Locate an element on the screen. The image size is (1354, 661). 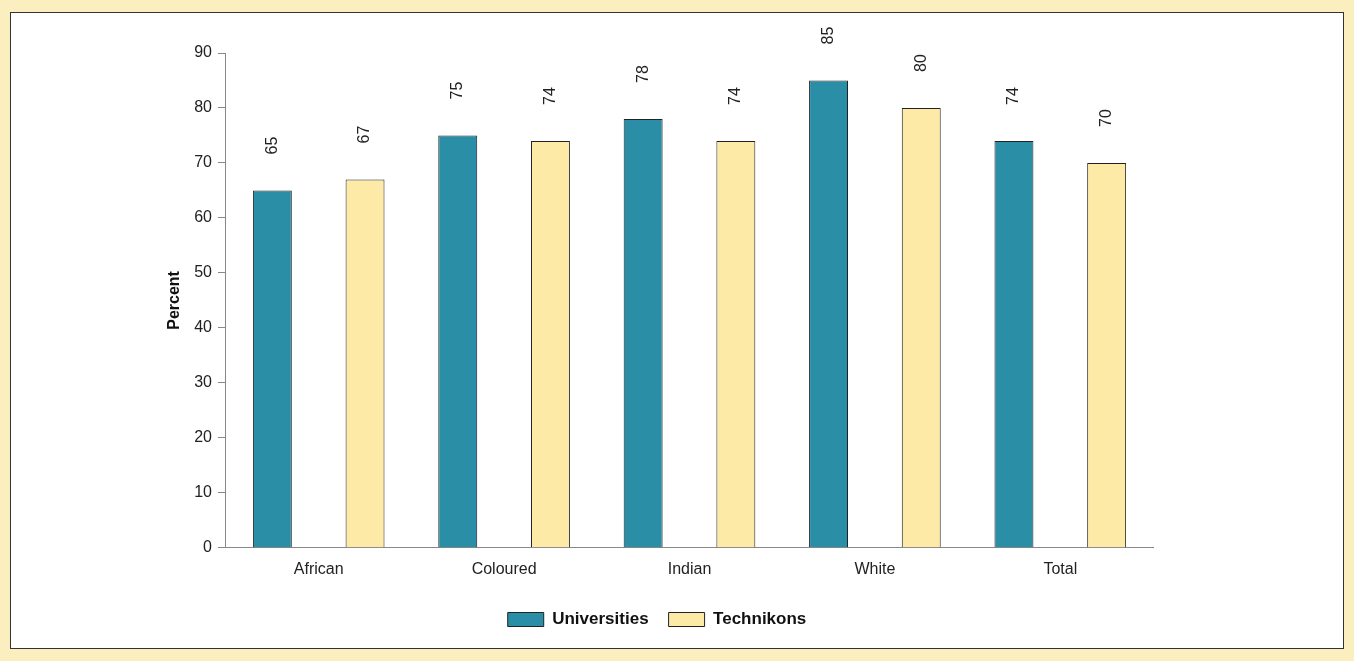
y-tick-label: 20 is located at coordinates (203, 437).